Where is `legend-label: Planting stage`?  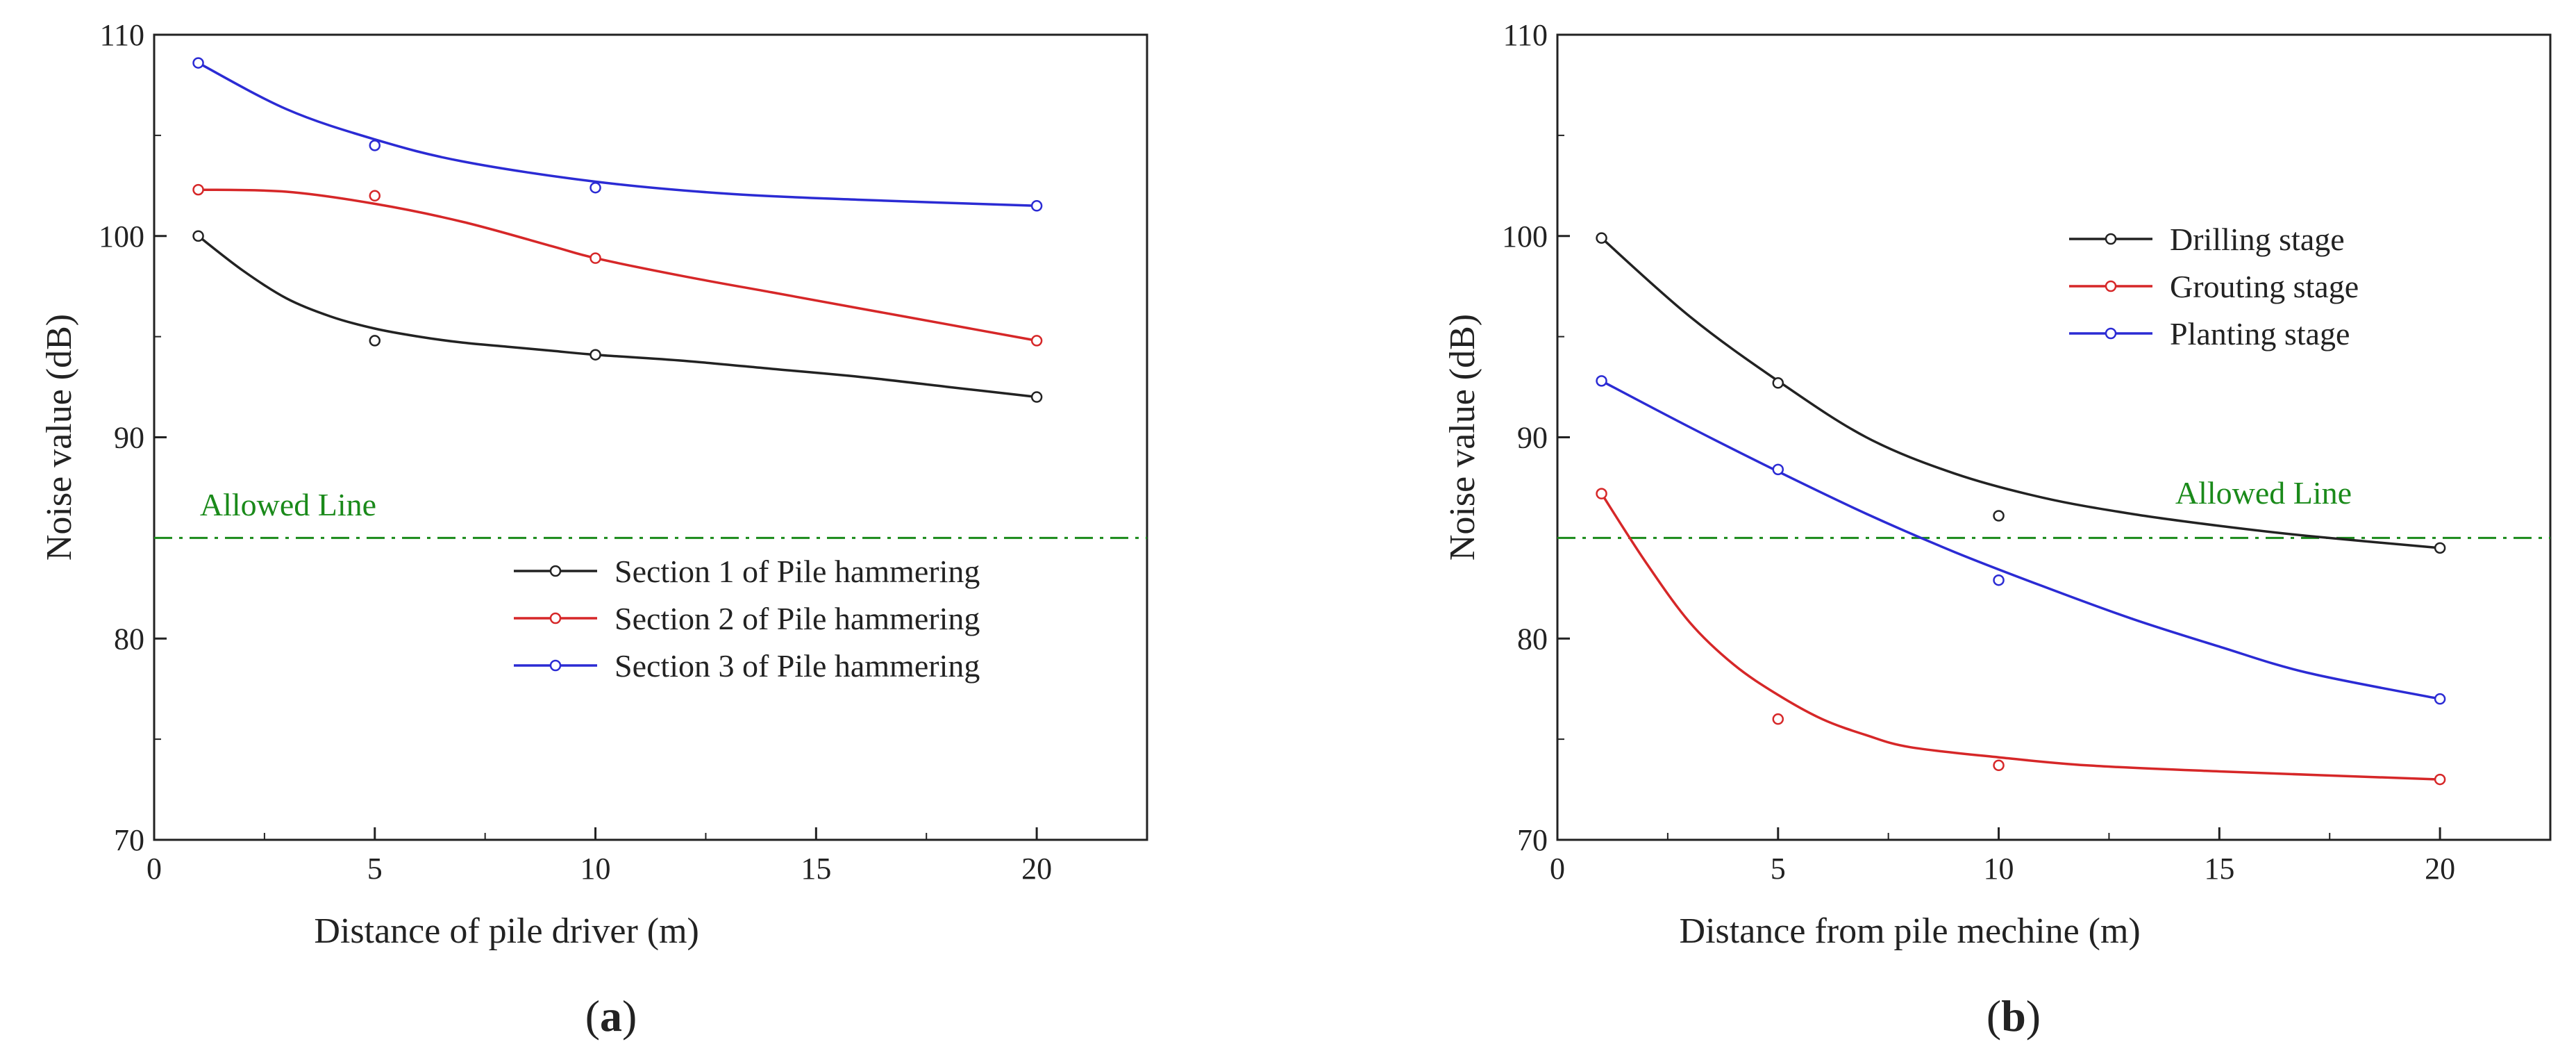 legend-label: Planting stage is located at coordinates (2260, 333).